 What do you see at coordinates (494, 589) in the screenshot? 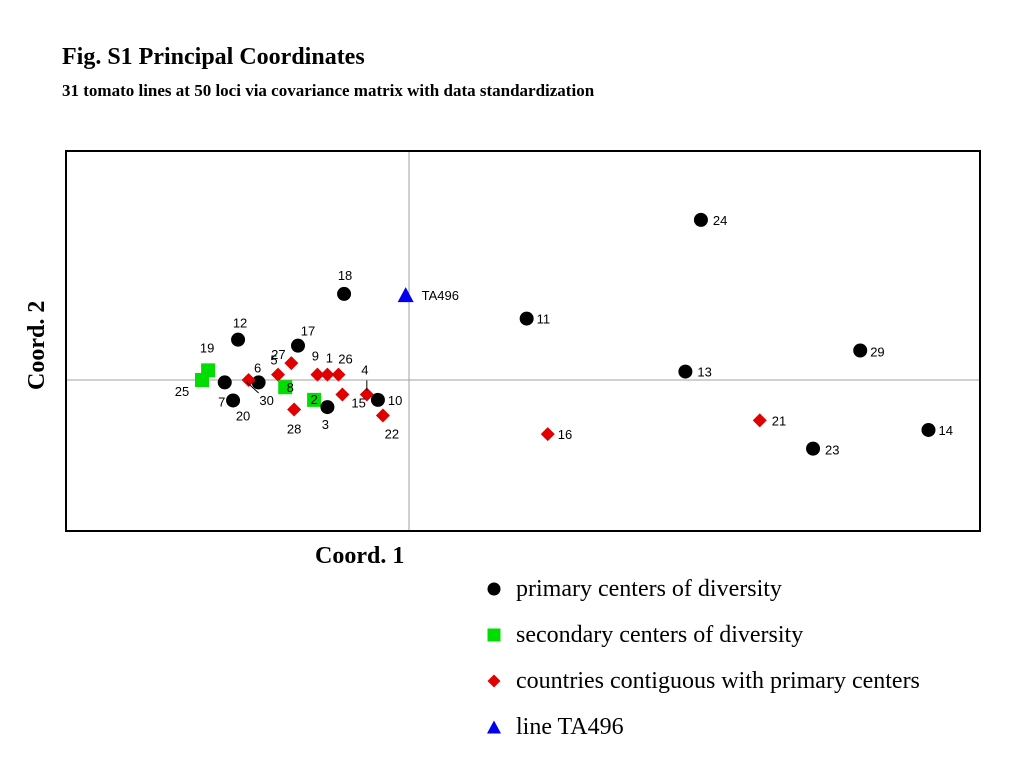
I see `circle-marker-icon` at bounding box center [494, 589].